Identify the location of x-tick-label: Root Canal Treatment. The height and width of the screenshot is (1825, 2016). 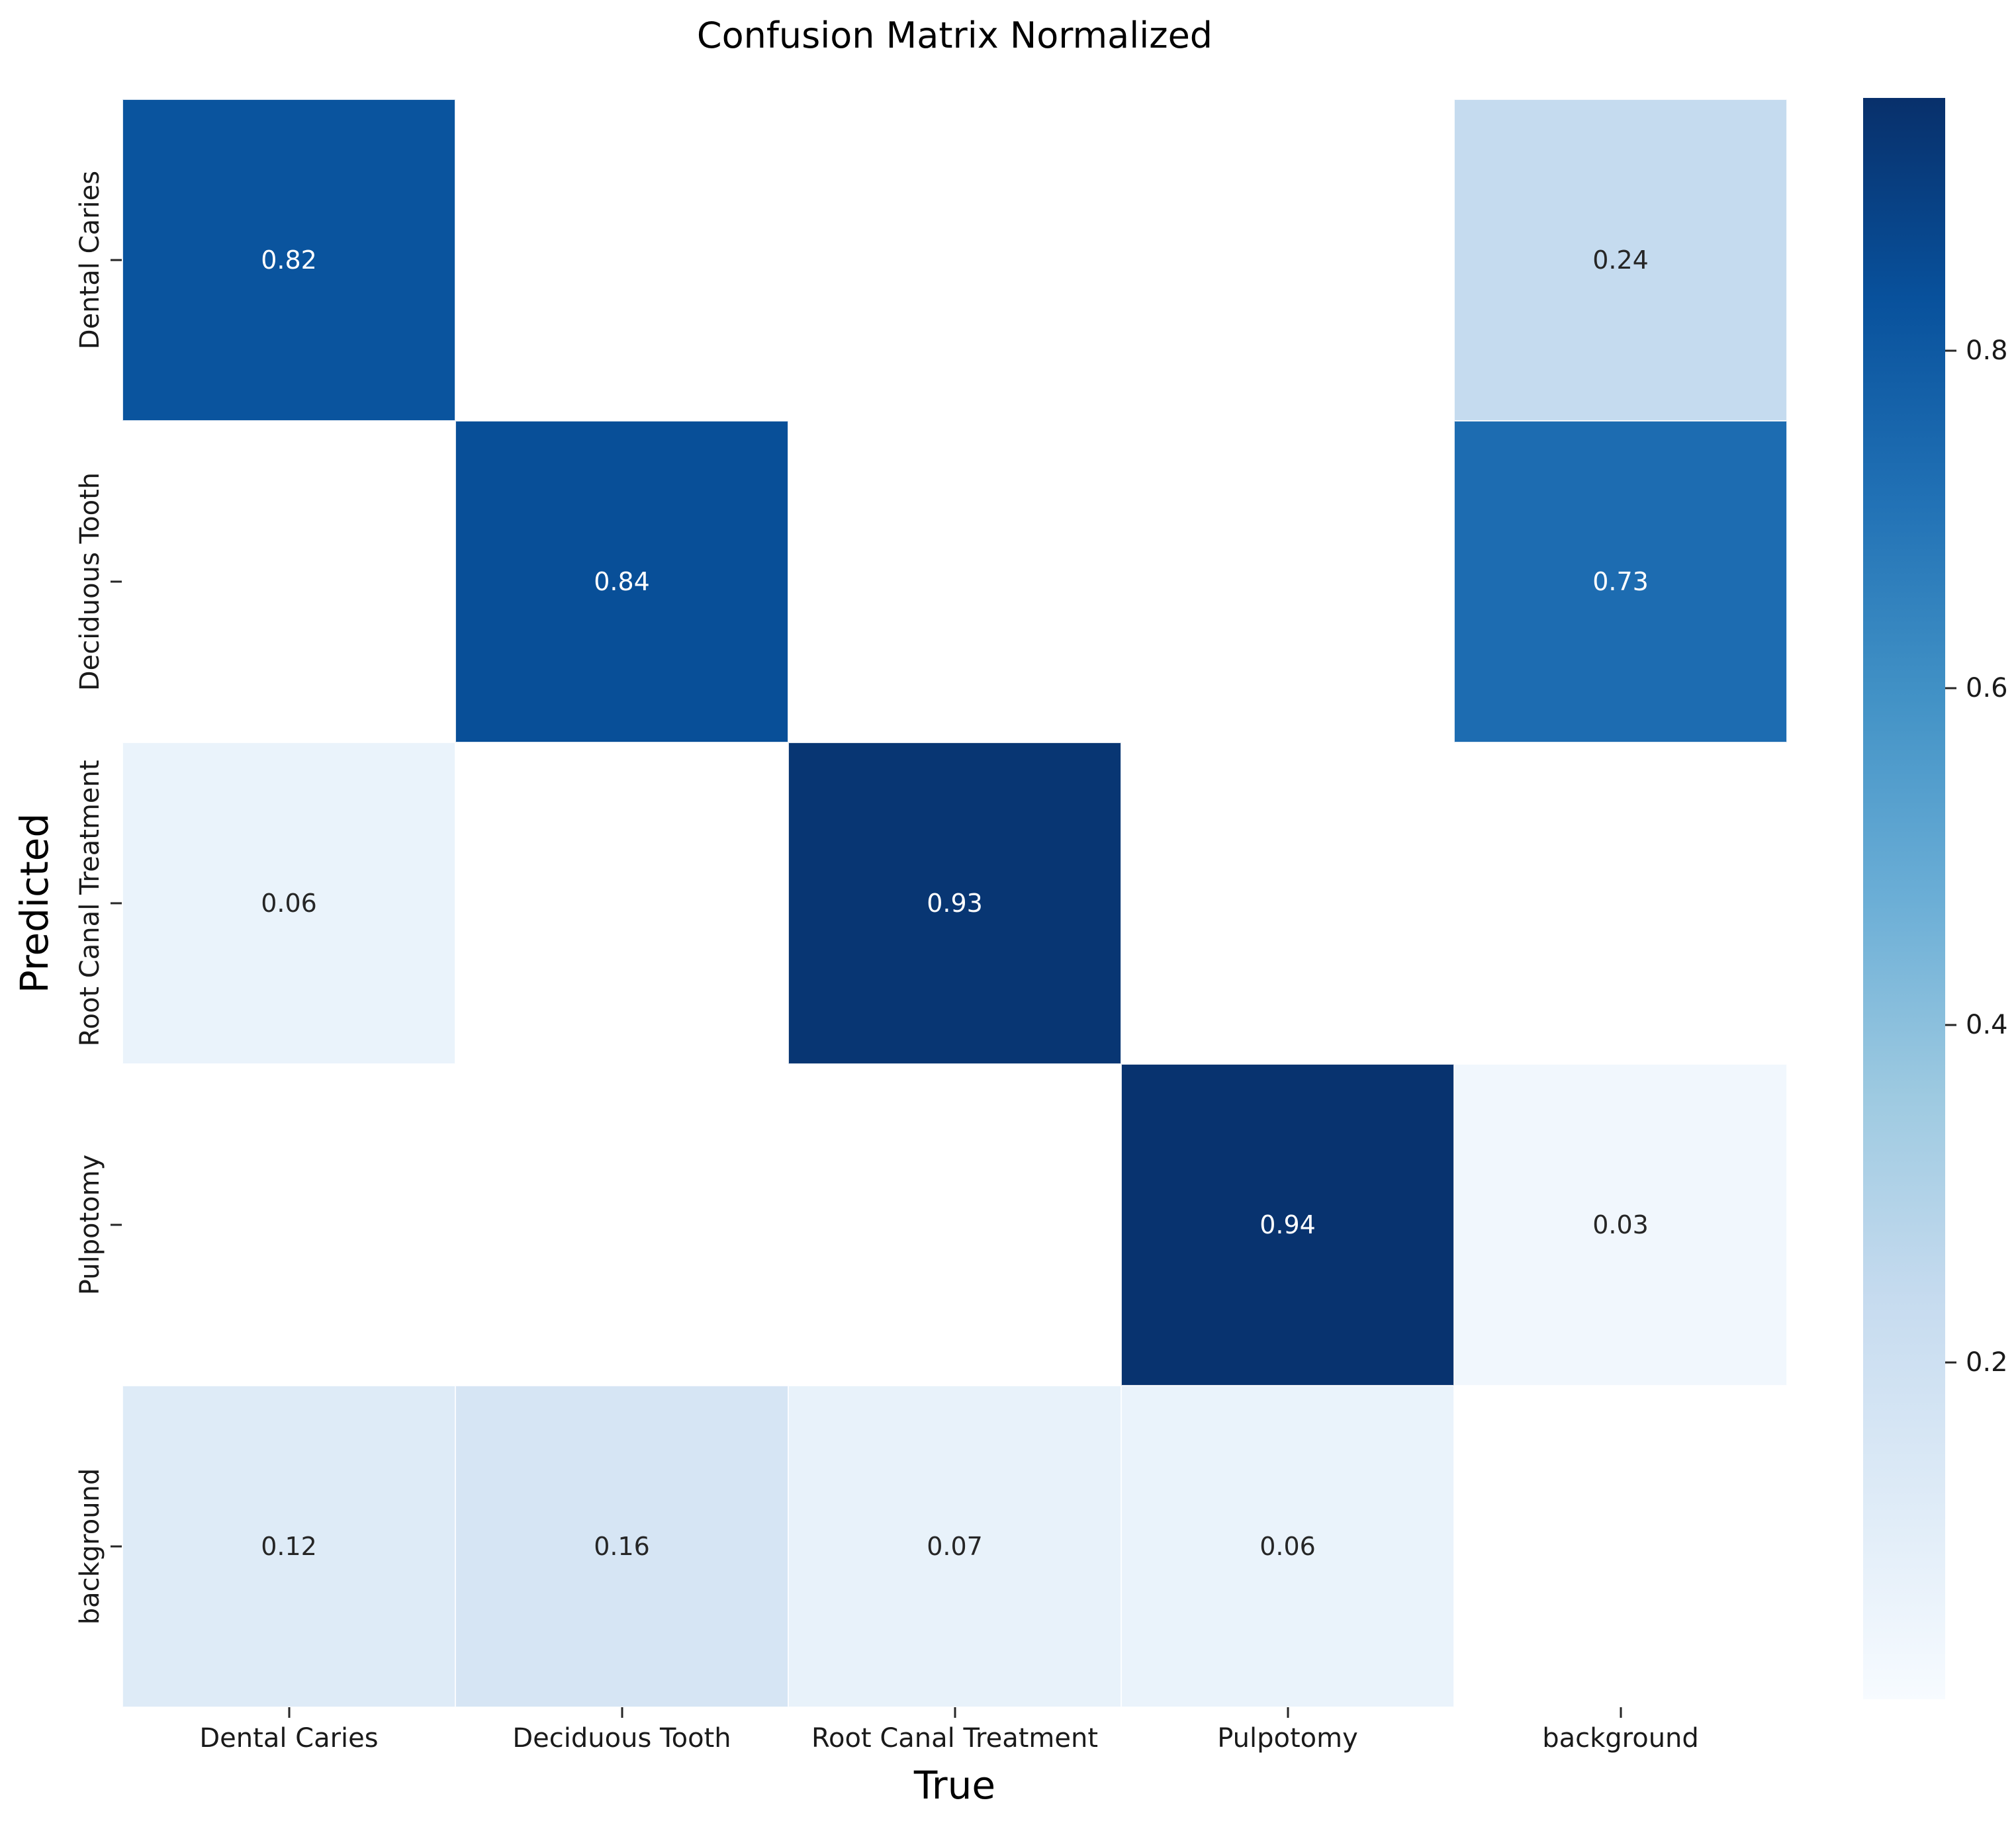
(955, 1738).